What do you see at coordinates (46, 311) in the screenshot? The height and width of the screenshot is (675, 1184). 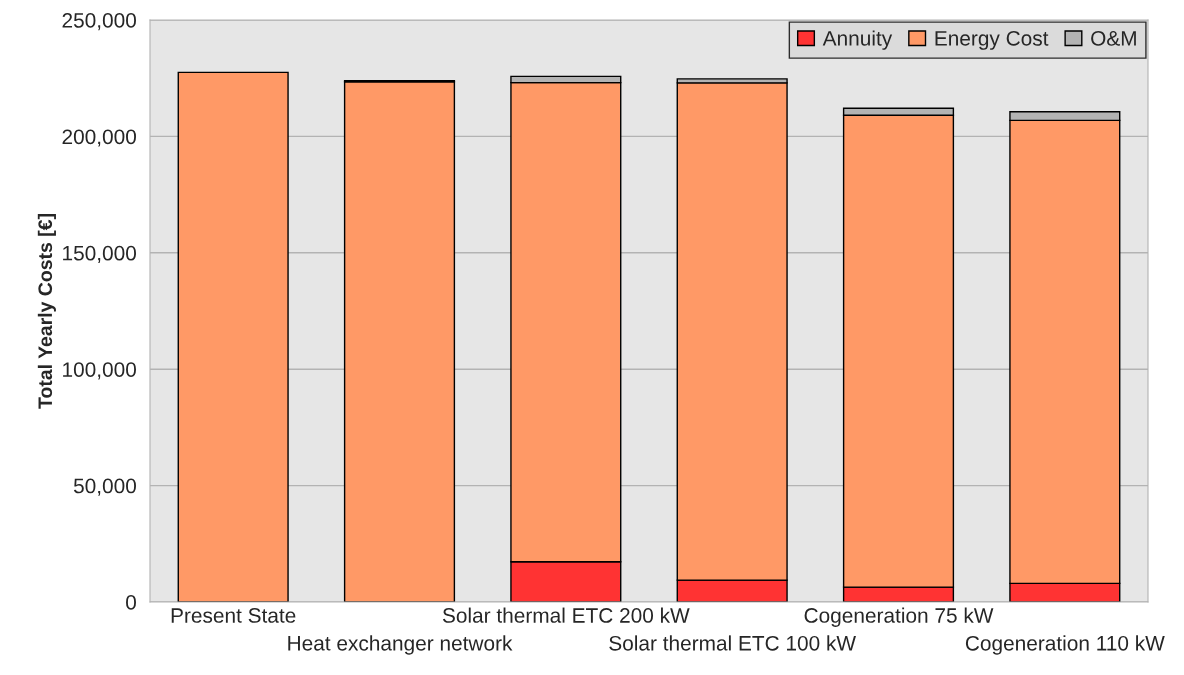 I see `y-axis-title: Total Yearly Costs [€]` at bounding box center [46, 311].